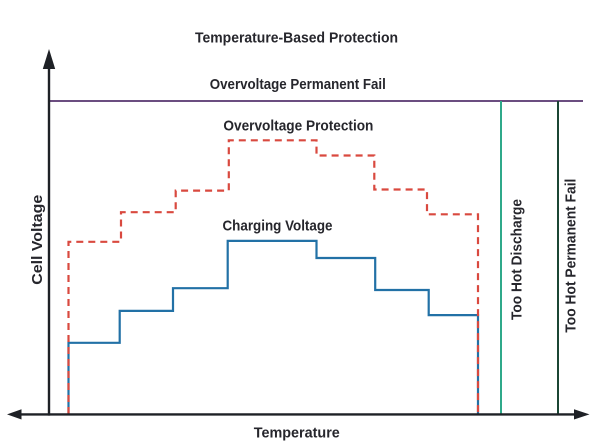 The height and width of the screenshot is (447, 606). I want to click on svg-text: Overvoltage Protection, so click(298, 125).